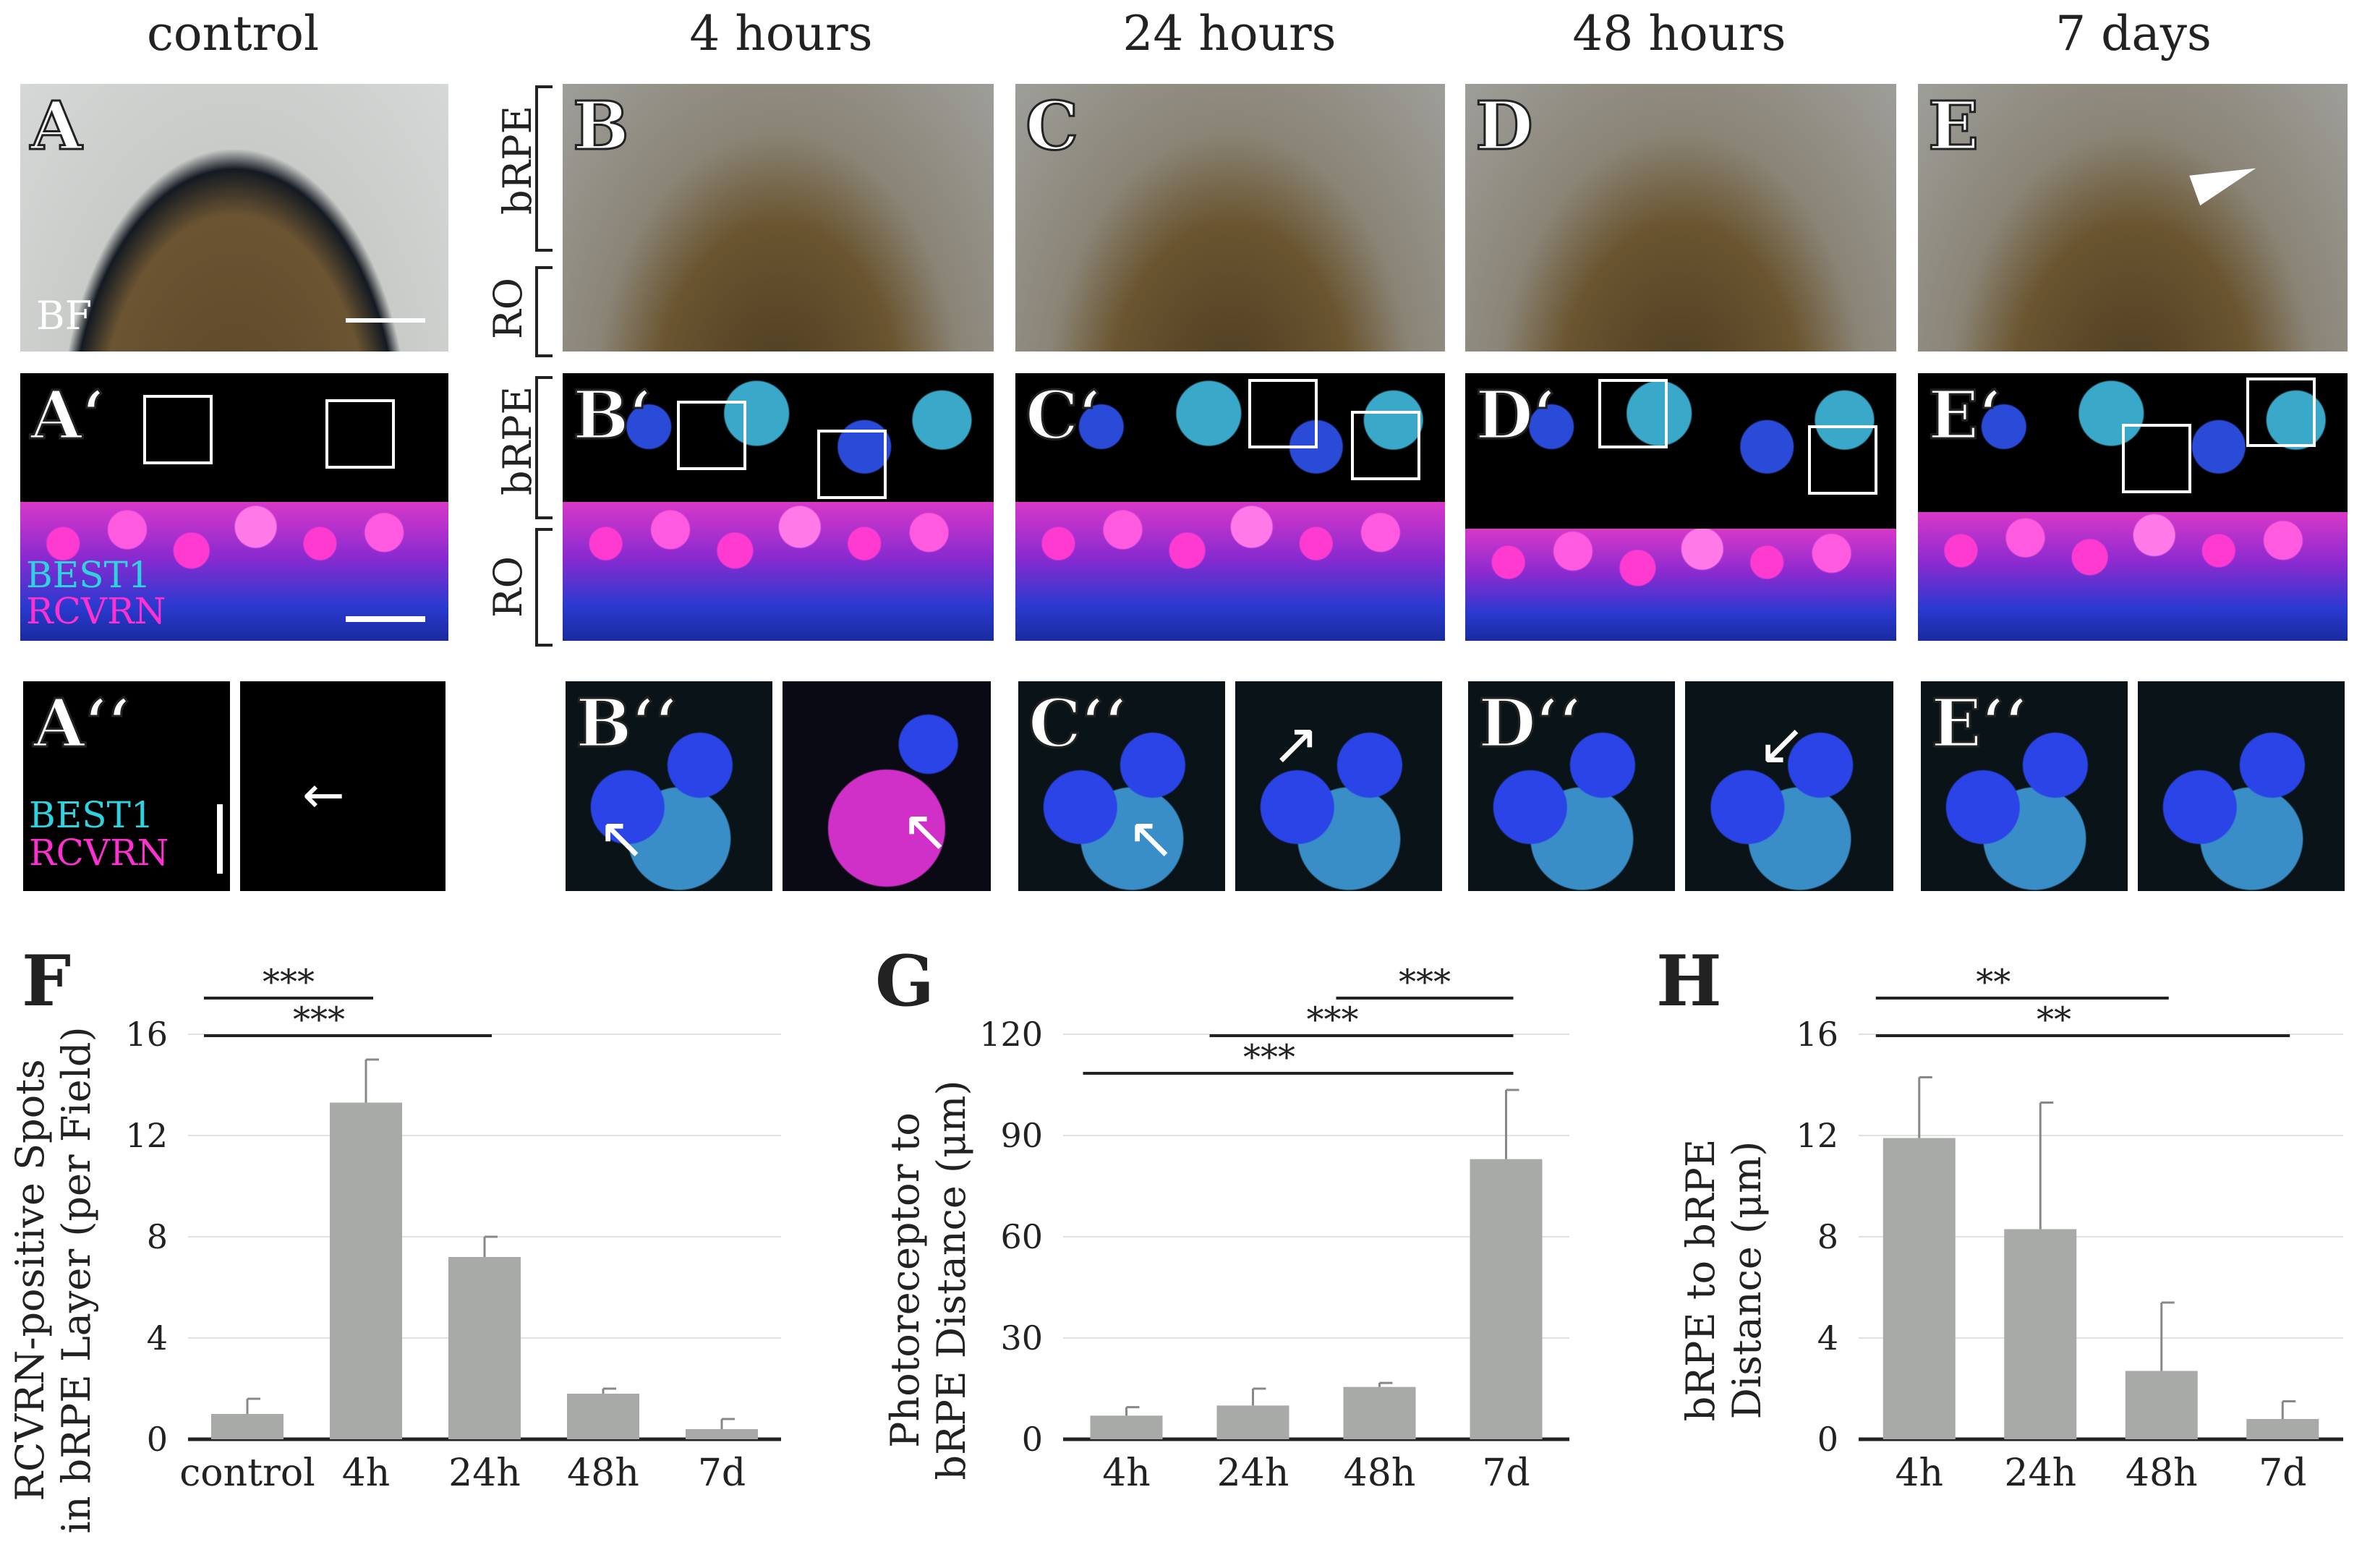  What do you see at coordinates (234, 218) in the screenshot?
I see `panel-a-brightfield: A BF` at bounding box center [234, 218].